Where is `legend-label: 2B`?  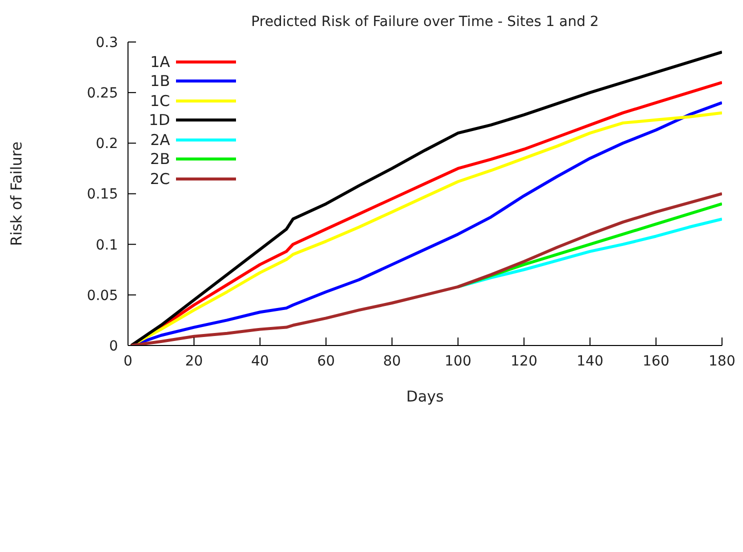 legend-label: 2B is located at coordinates (159, 159).